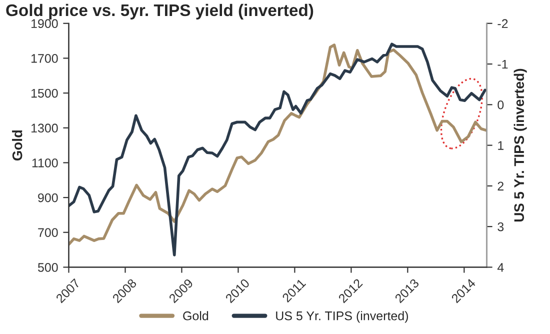  I want to click on y-tick-label: 500, so click(48, 267).